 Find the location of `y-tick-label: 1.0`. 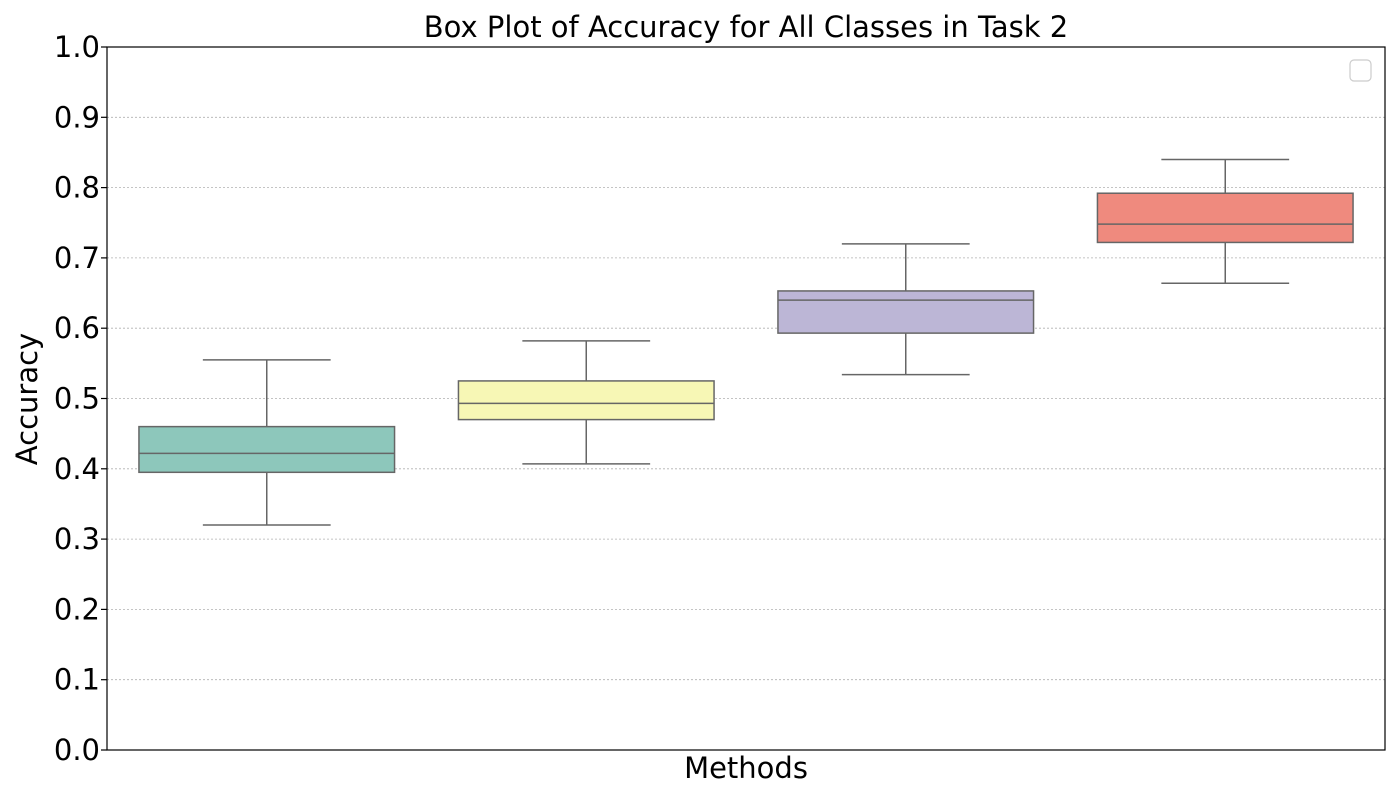

y-tick-label: 1.0 is located at coordinates (77, 47).